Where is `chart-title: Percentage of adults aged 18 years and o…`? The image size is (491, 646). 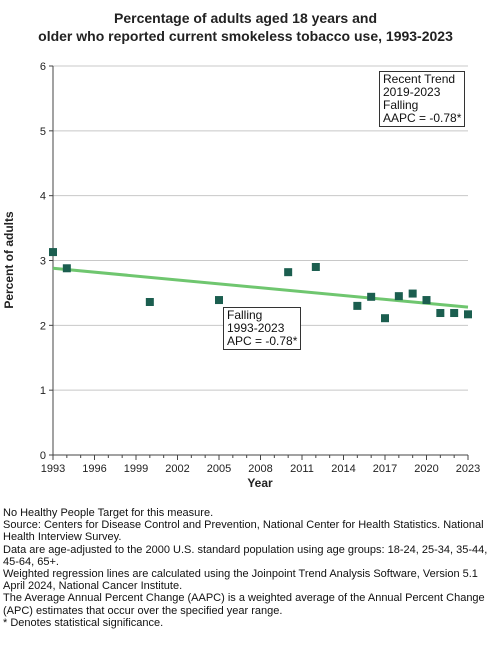
chart-title: Percentage of adults aged 18 years and o… is located at coordinates (245, 27).